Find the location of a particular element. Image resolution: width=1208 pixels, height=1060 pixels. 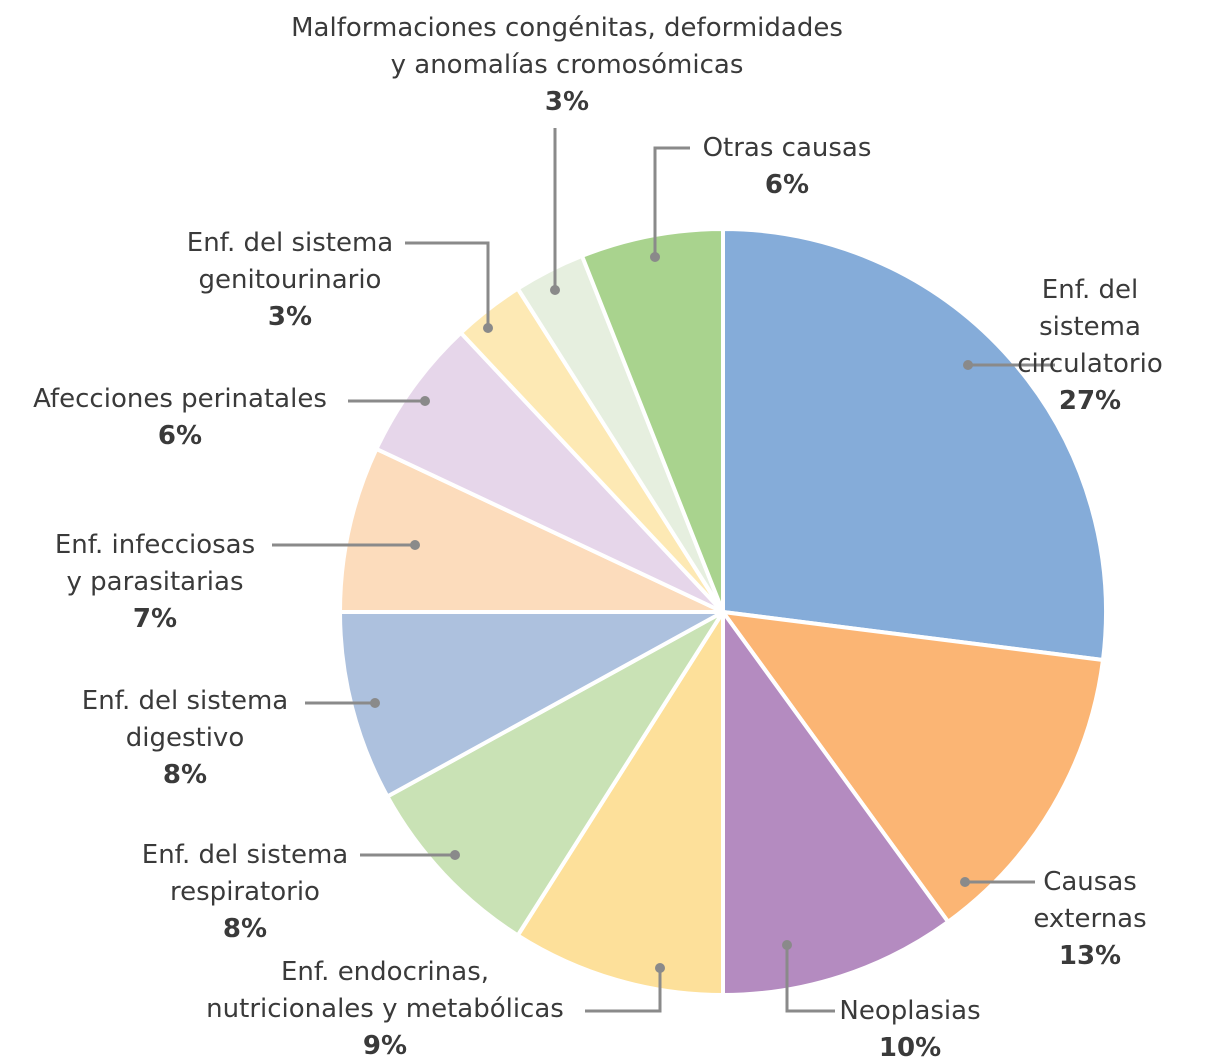

value-label: 27% is located at coordinates (1090, 401).